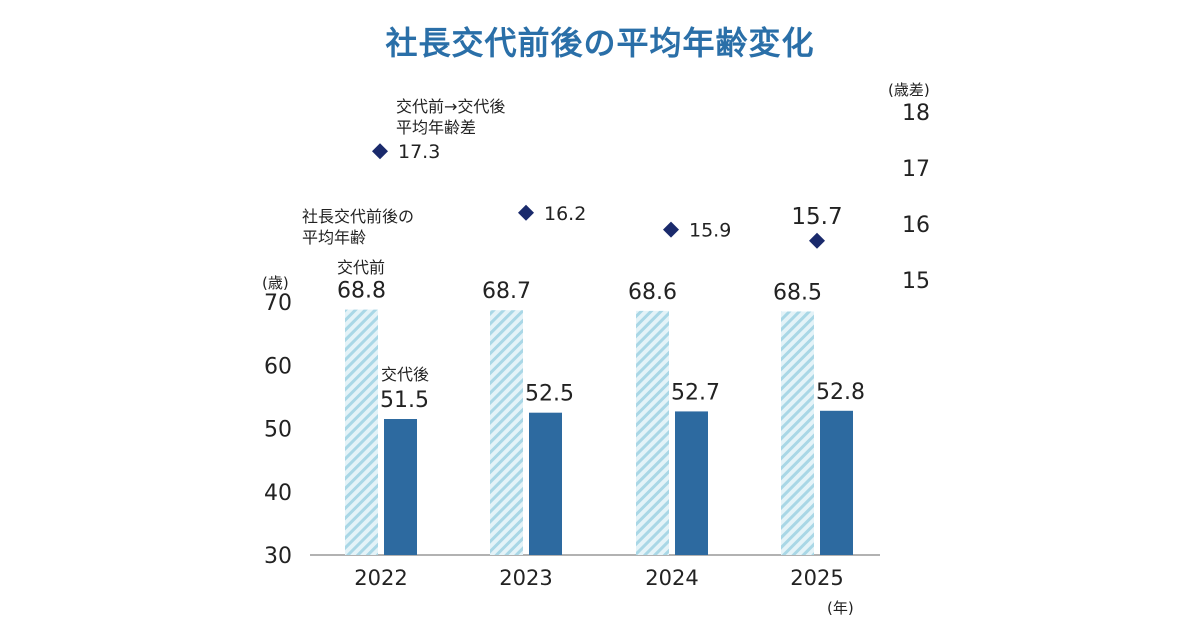  What do you see at coordinates (916, 225) in the screenshot?
I see `right-y-tick-label: 16` at bounding box center [916, 225].